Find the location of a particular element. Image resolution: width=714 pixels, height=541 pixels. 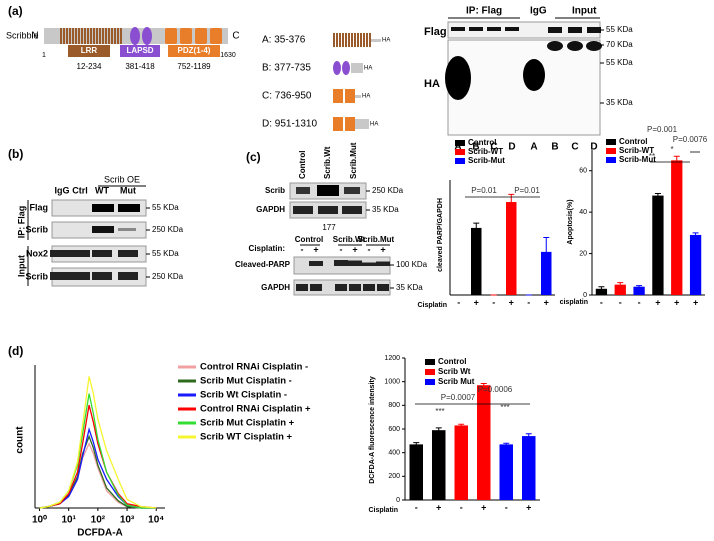

label: 100 KDa is located at coordinates (412, 264).